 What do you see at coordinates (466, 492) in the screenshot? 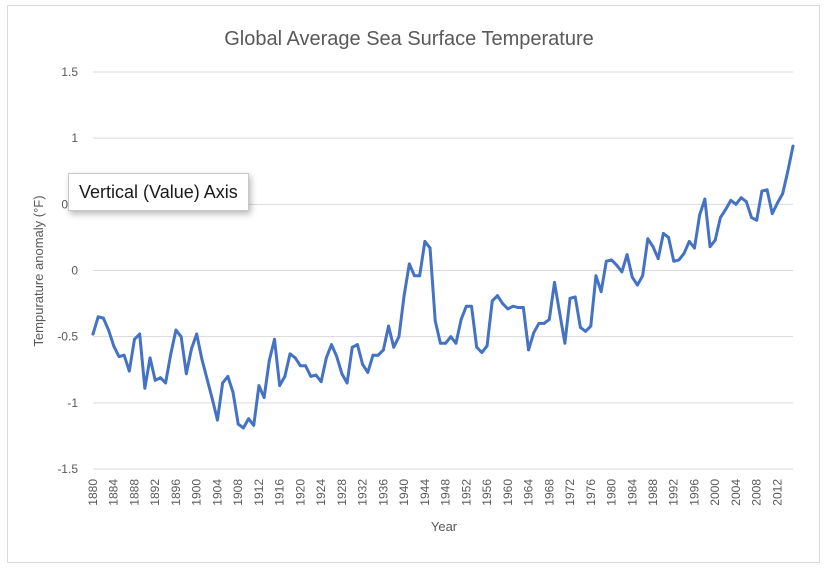
I see `x-tick-label: 1952` at bounding box center [466, 492].